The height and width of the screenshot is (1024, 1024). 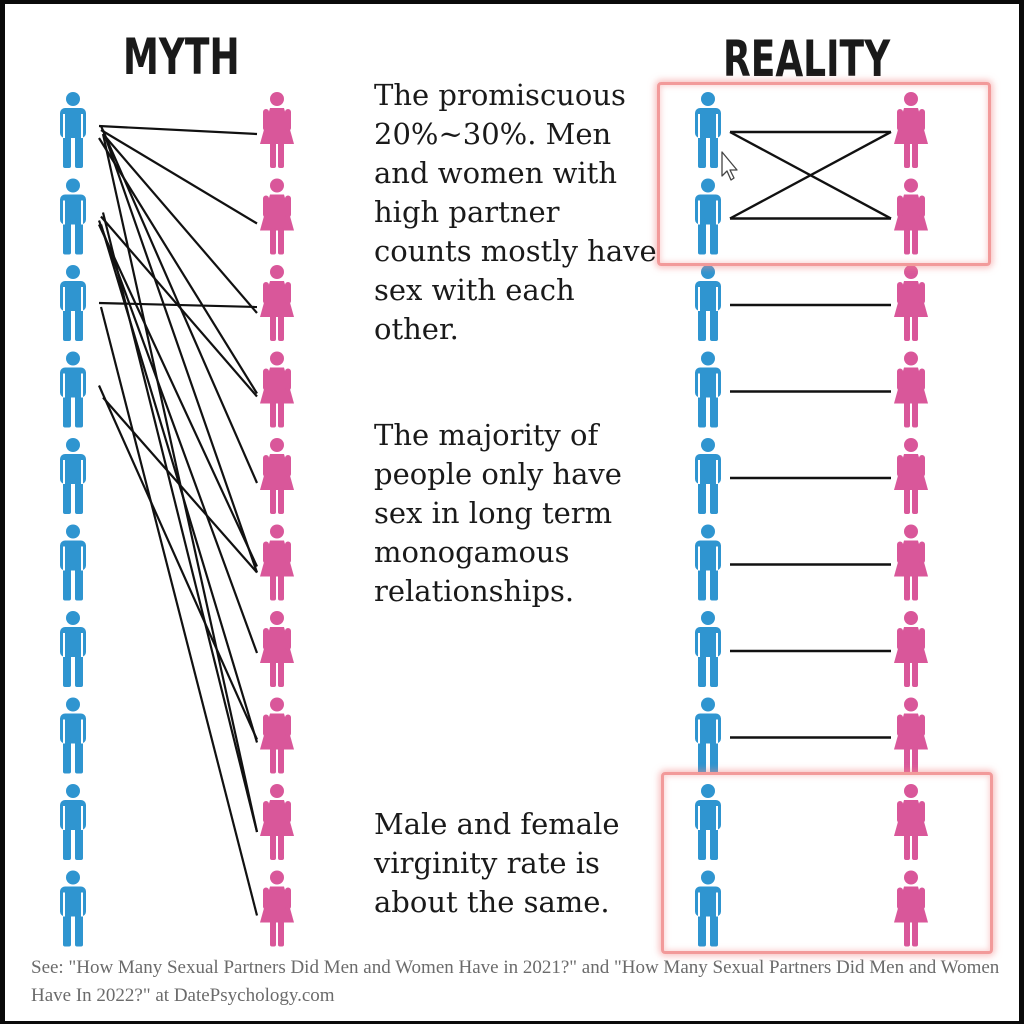 I want to click on virgin-highlight-box, so click(x=827, y=863).